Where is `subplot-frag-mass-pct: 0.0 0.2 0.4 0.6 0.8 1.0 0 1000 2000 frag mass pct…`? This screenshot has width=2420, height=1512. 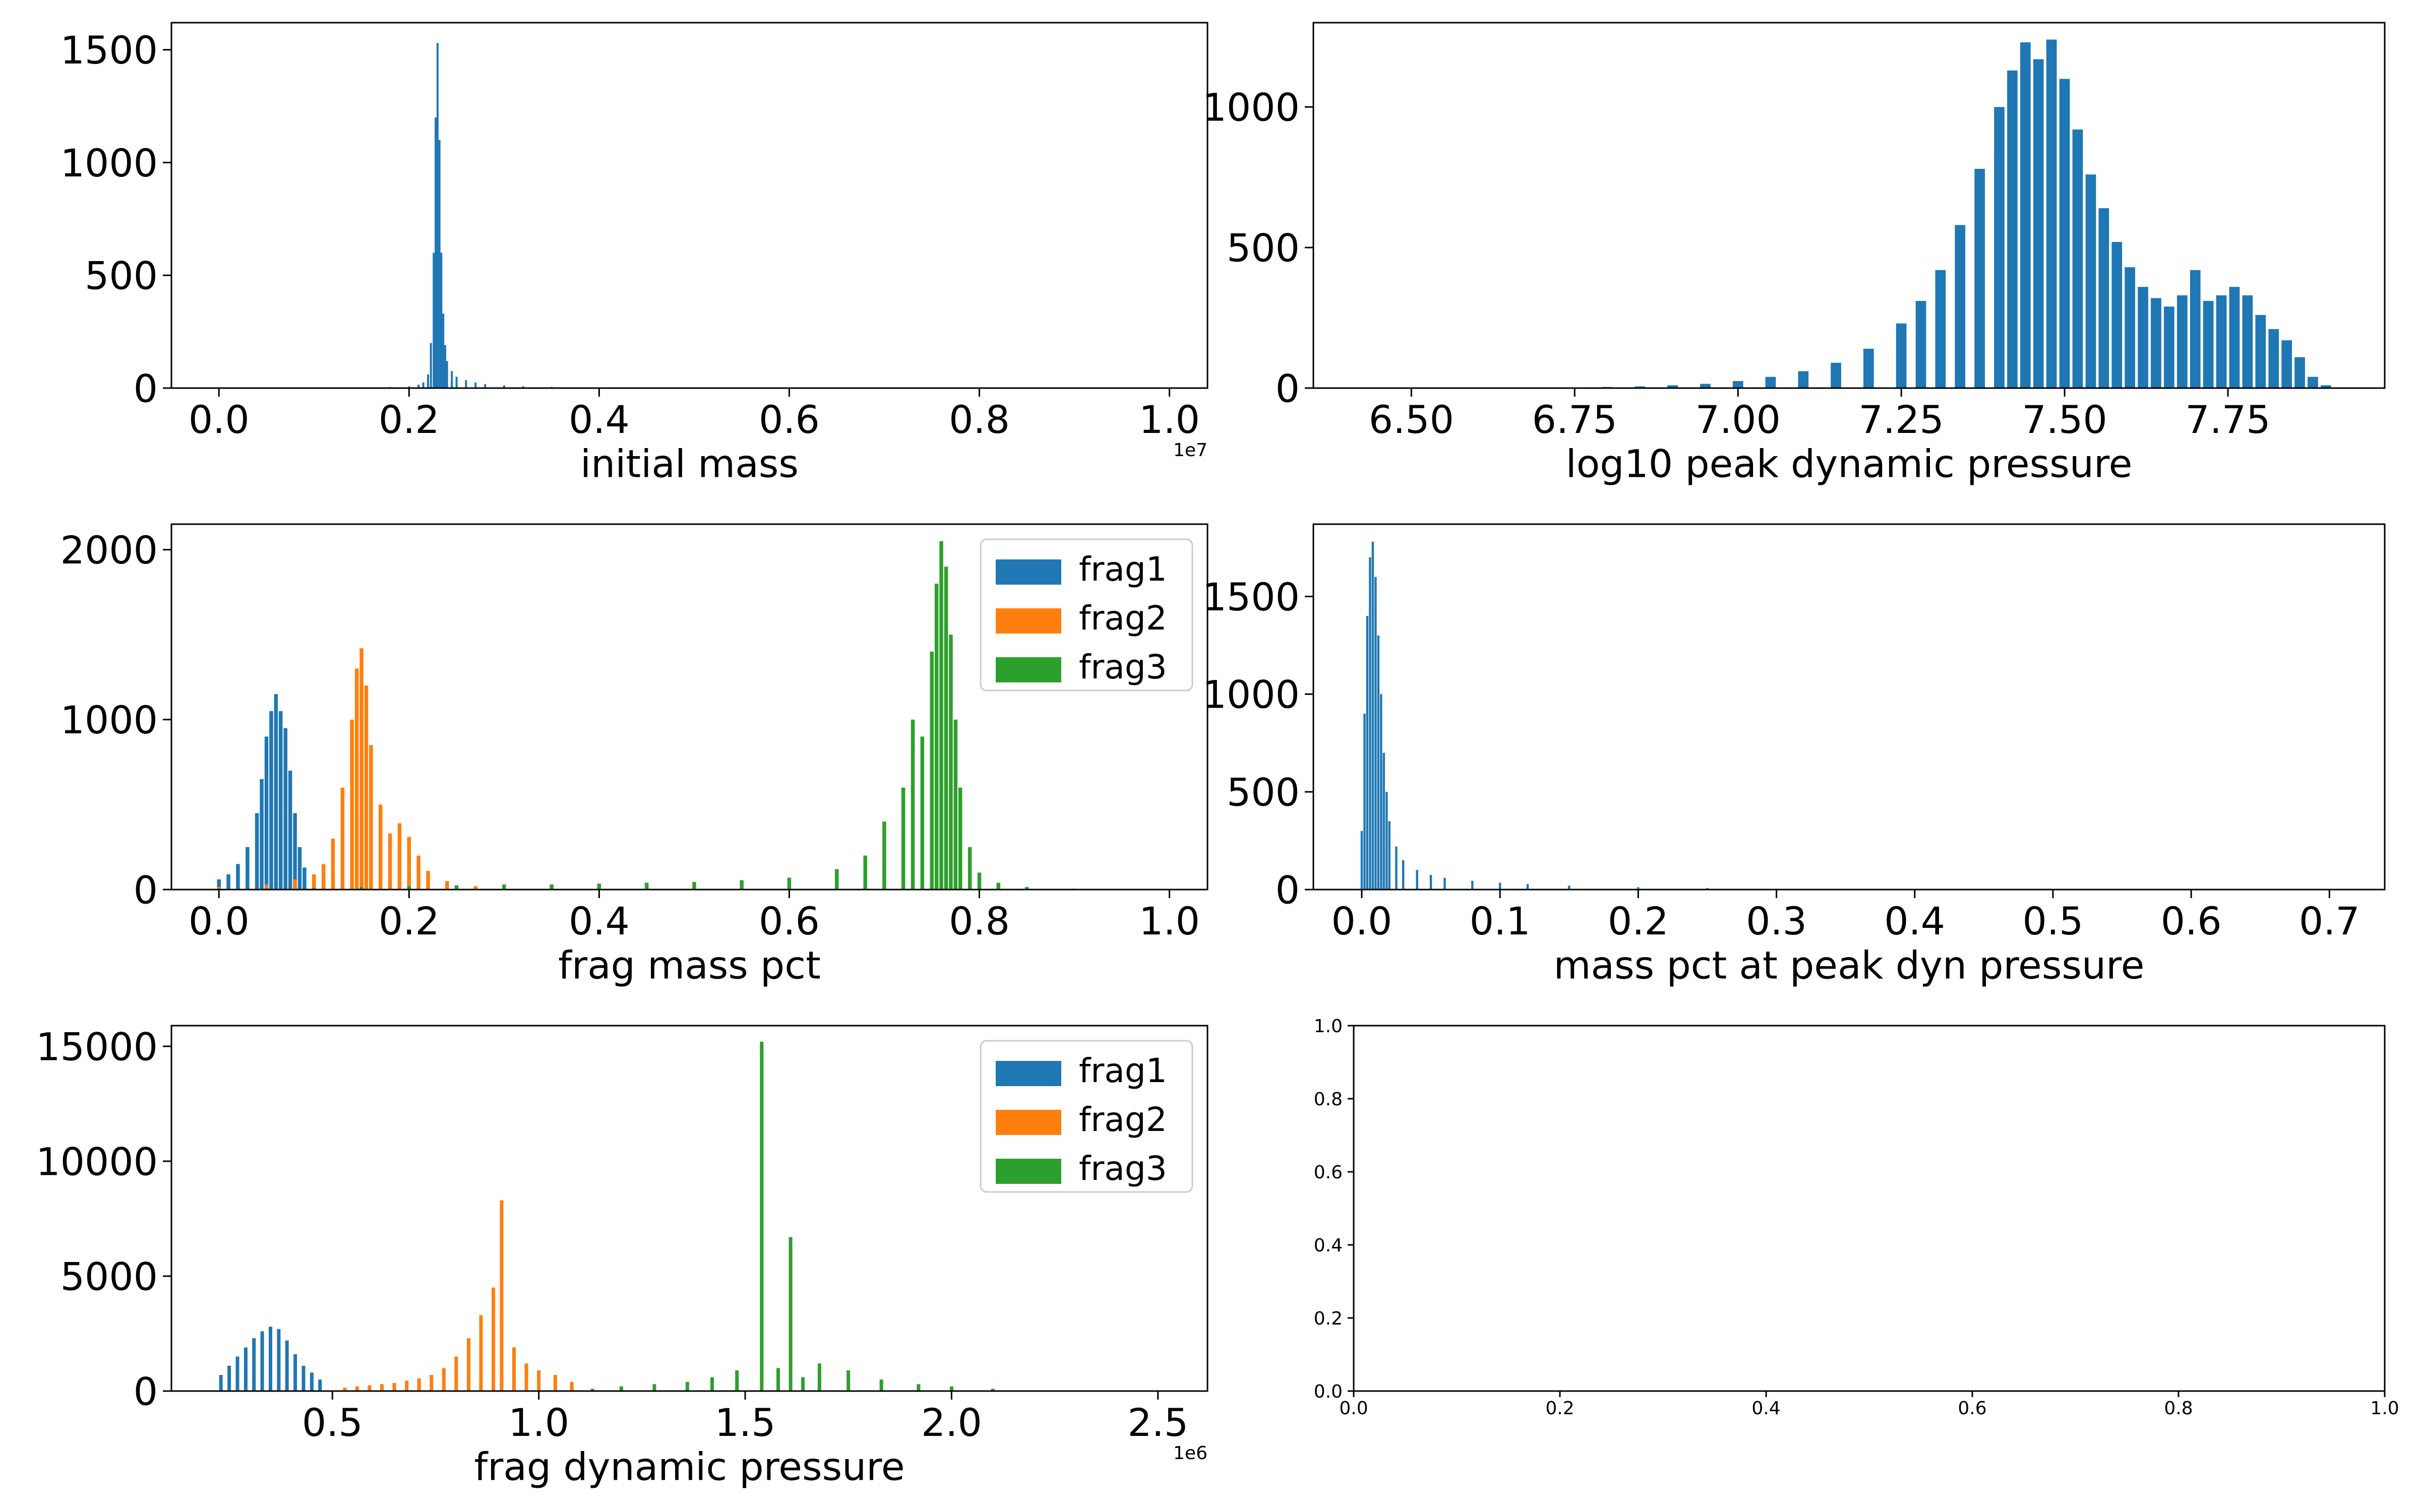
subplot-frag-mass-pct: 0.0 0.2 0.4 0.6 0.8 1.0 0 1000 2000 frag mass pct… is located at coordinates (634, 756).